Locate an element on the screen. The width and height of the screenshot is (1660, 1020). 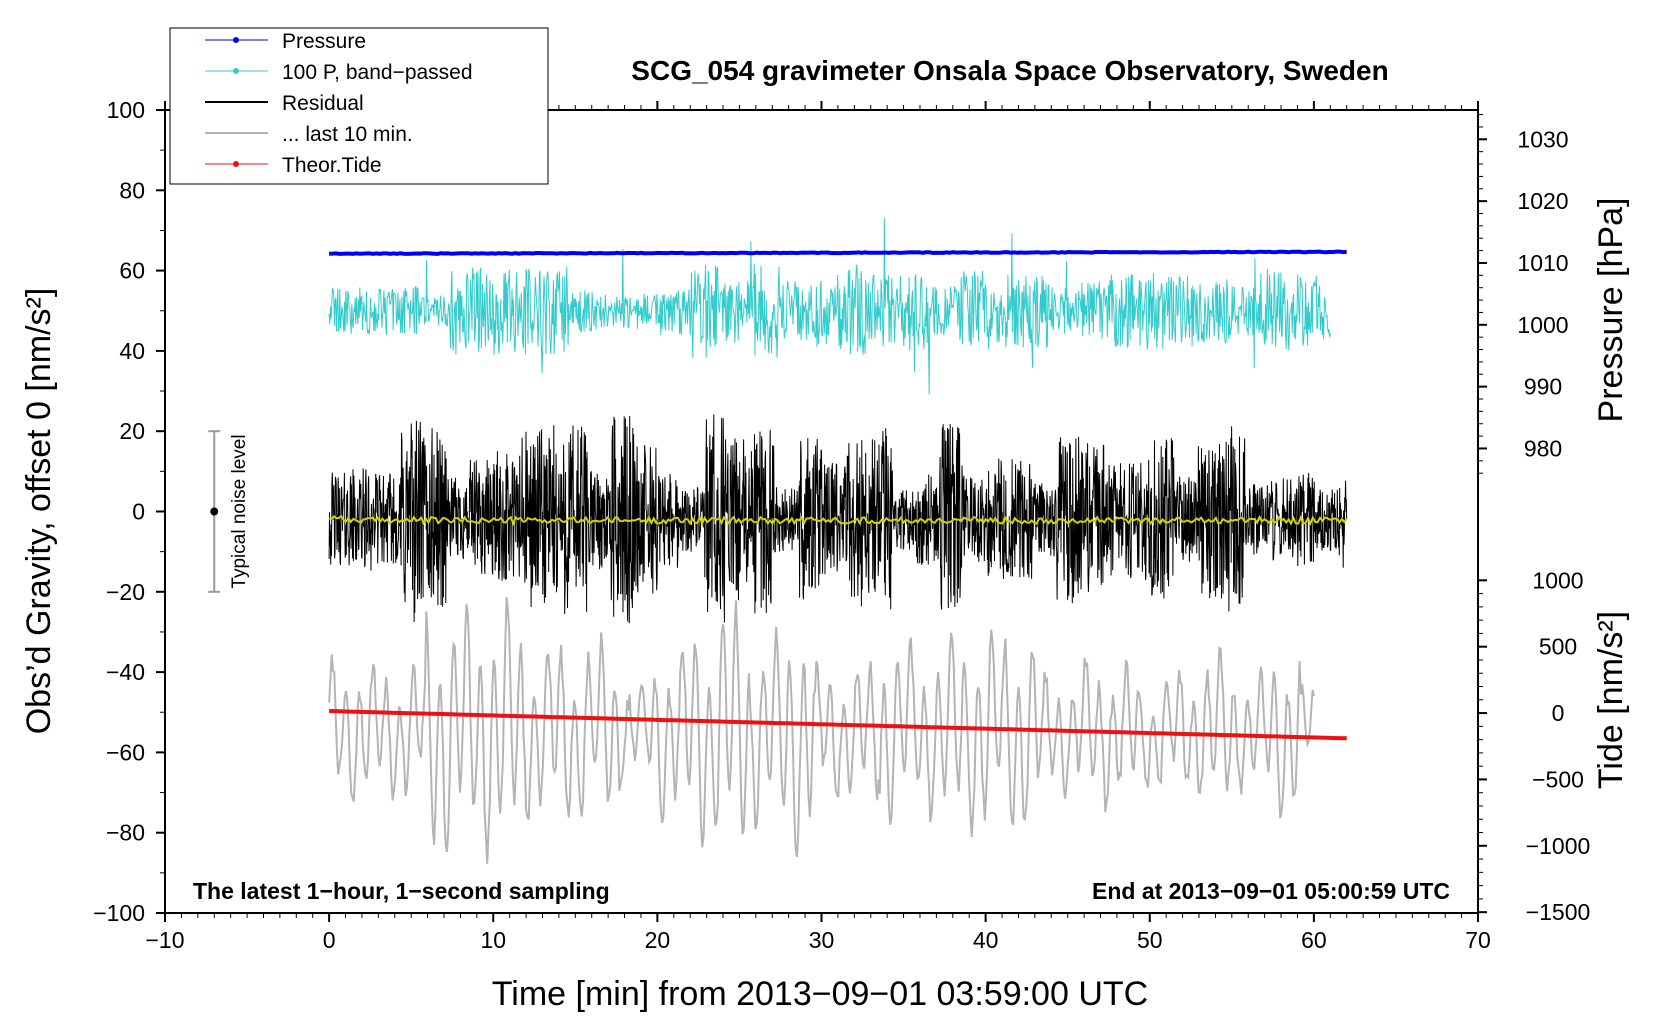
sampling-note: The latest 1−hour, 1−second sampling is located at coordinates (401, 891).